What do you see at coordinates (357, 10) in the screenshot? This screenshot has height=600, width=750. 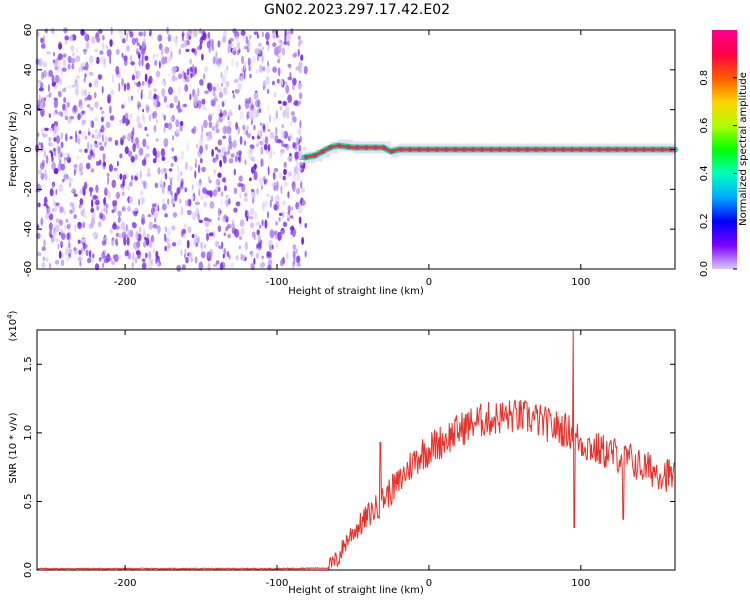 I see `figure-title: GN02.2023.297.17.42.E02` at bounding box center [357, 10].